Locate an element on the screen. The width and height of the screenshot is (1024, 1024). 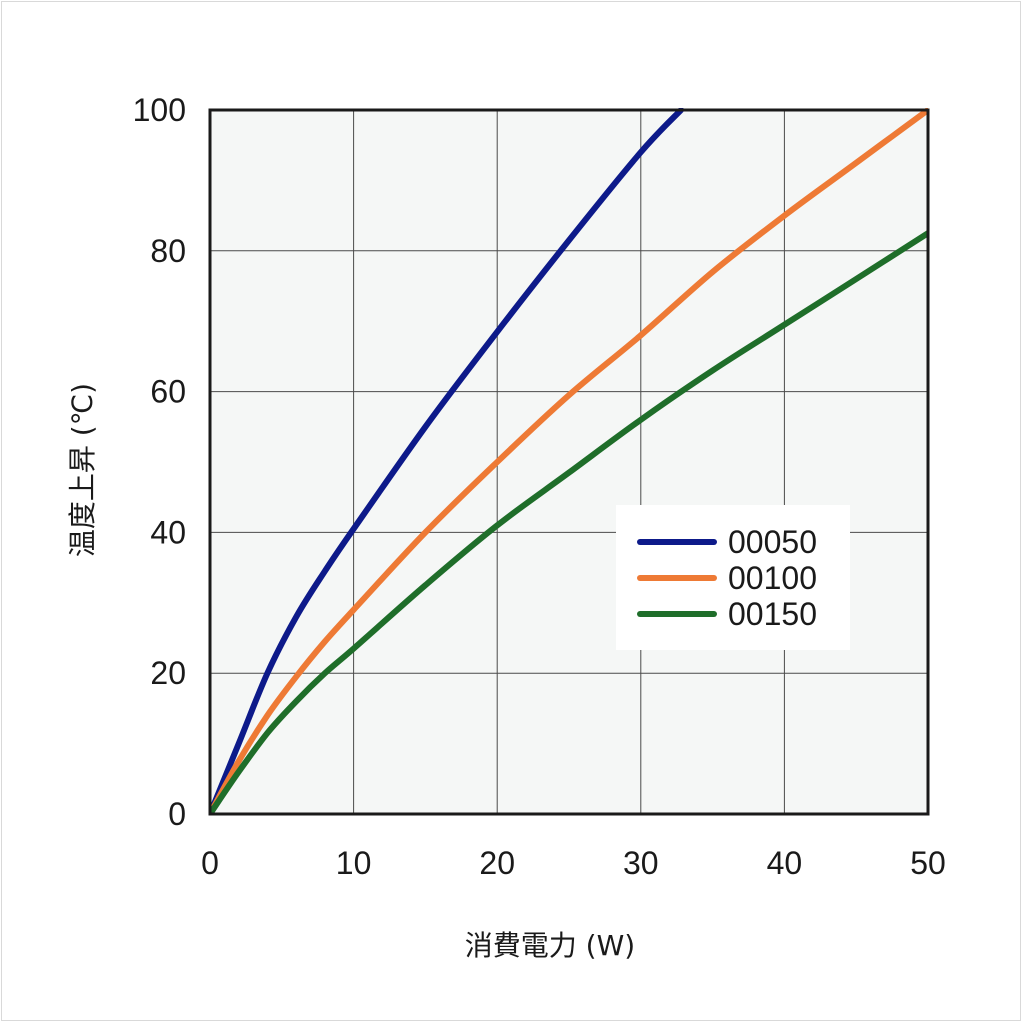
legend-label: 00050 is located at coordinates (772, 542).